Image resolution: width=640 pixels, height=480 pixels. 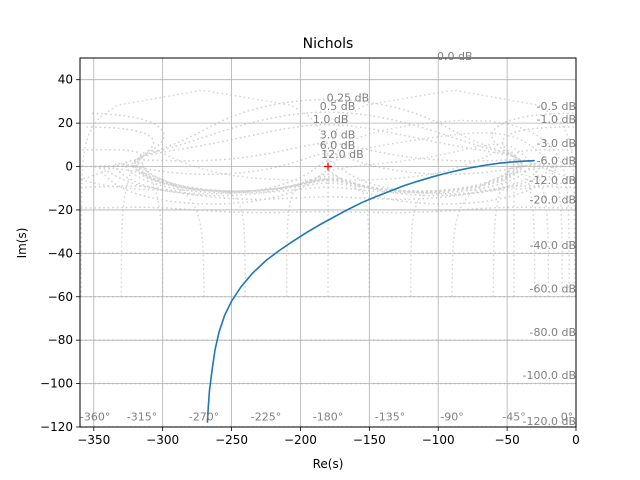 I want to click on closed-loop-phase-label: -315°, so click(x=142, y=416).